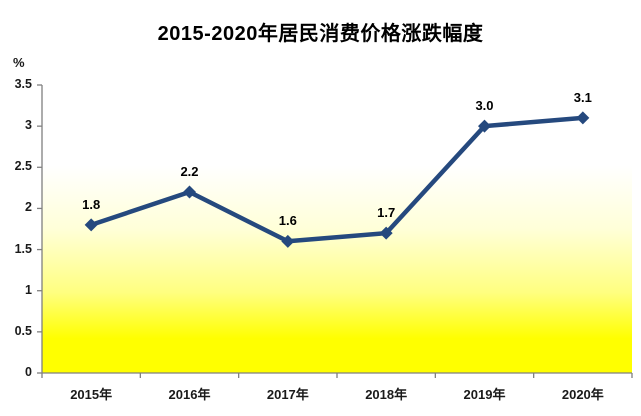 This screenshot has width=641, height=416. What do you see at coordinates (582, 97) in the screenshot?
I see `data-point-label: 3.1` at bounding box center [582, 97].